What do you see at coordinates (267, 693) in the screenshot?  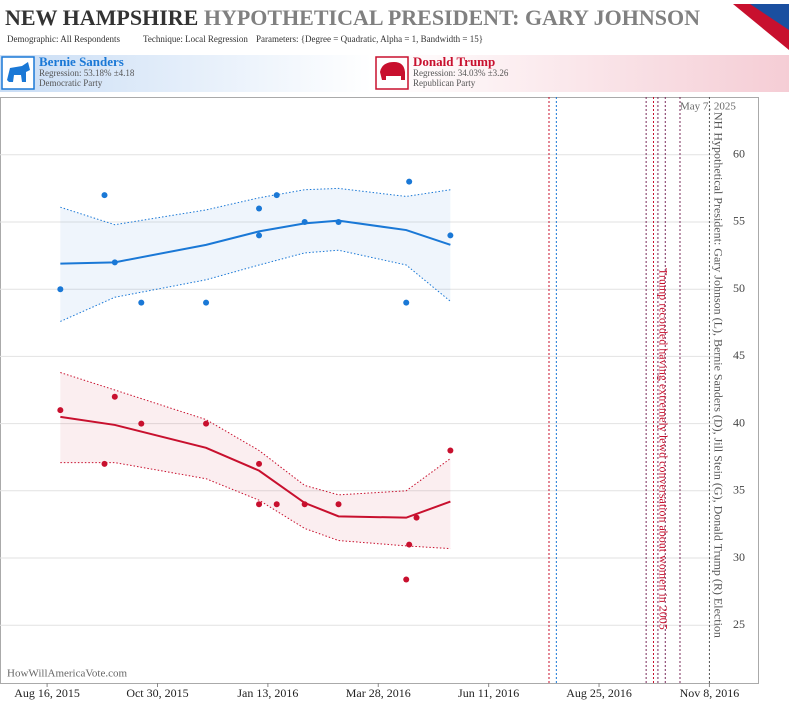 I see `x-tick-label: Jan 13, 2016` at bounding box center [267, 693].